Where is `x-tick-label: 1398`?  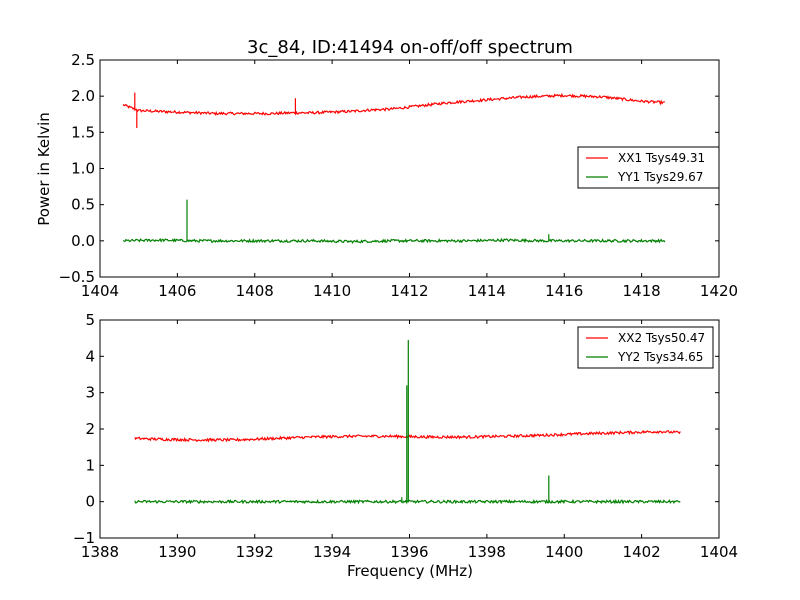
x-tick-label: 1398 is located at coordinates (487, 552).